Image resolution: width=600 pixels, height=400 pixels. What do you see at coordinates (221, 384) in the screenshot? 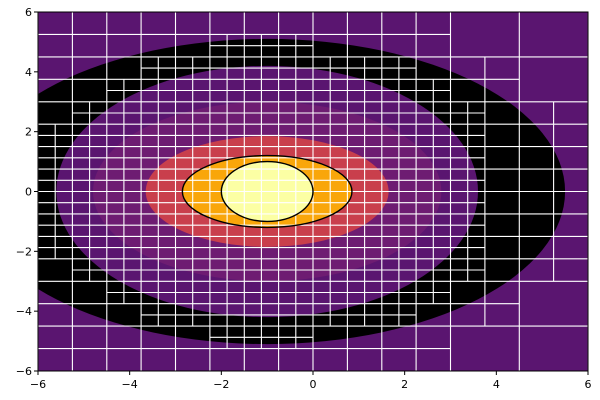
I see `x-tick-label: −2` at bounding box center [221, 384].